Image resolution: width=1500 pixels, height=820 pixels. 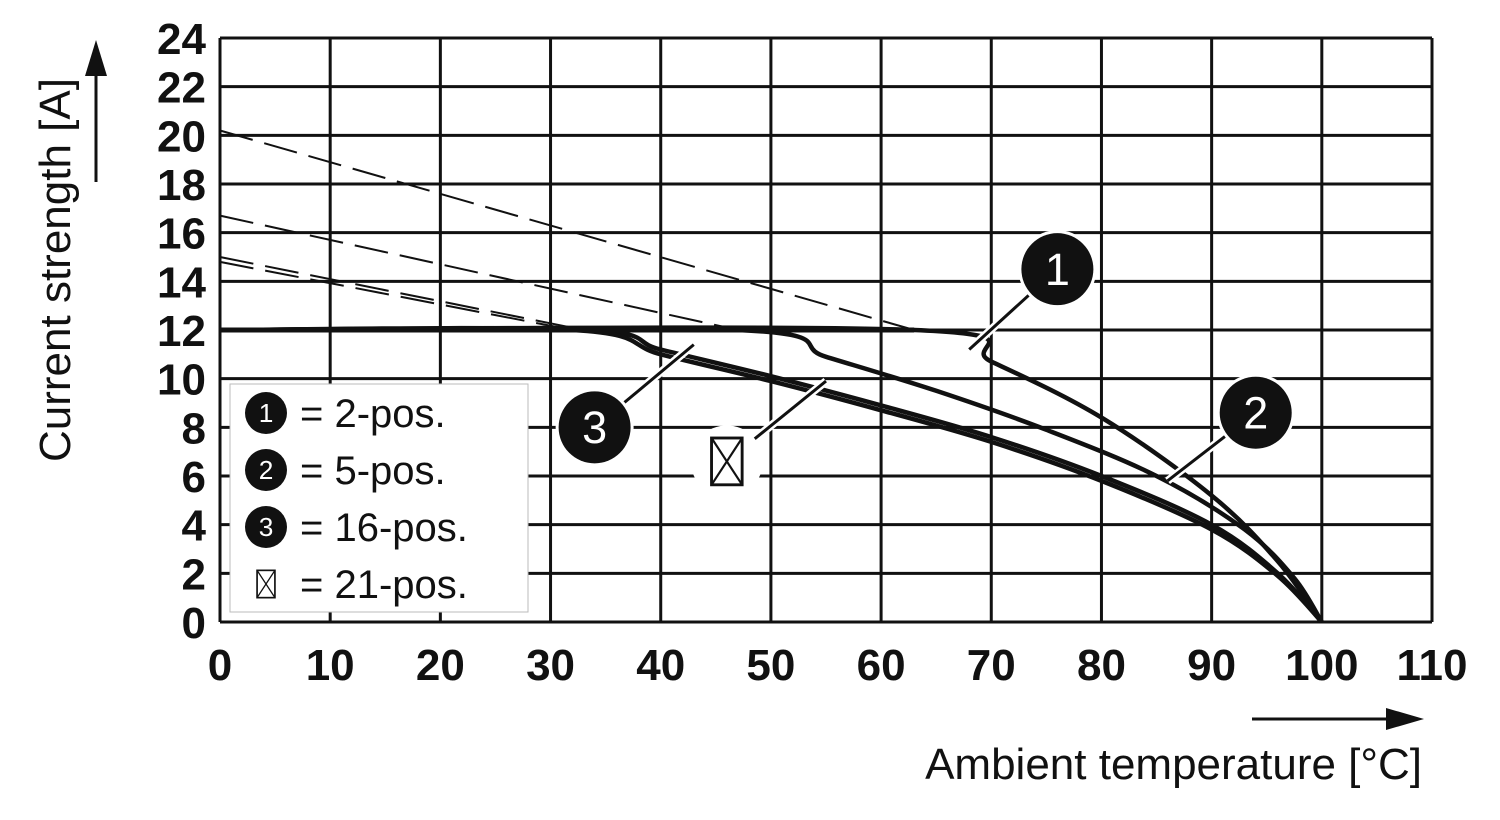 I want to click on y-axis-title-group: Current strength [A], so click(x=69, y=251).